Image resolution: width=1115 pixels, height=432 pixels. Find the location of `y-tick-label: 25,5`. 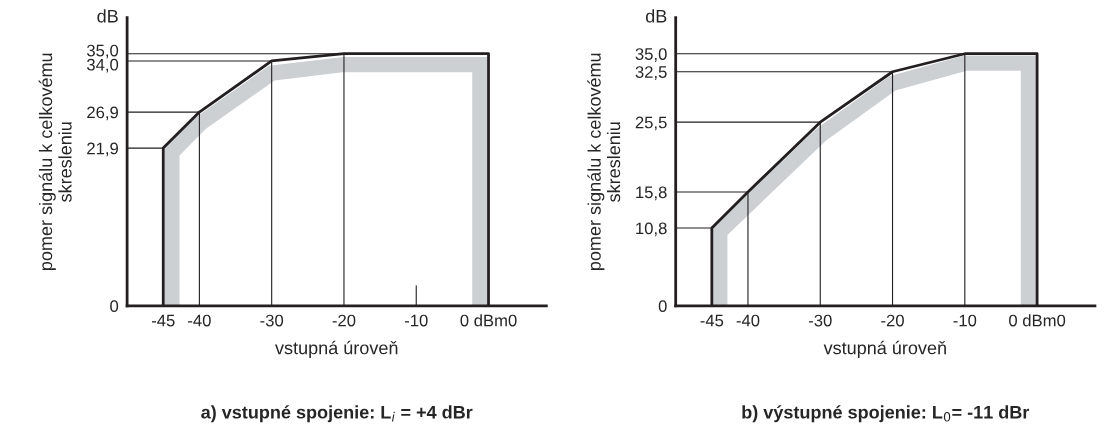

y-tick-label: 25,5 is located at coordinates (651, 123).